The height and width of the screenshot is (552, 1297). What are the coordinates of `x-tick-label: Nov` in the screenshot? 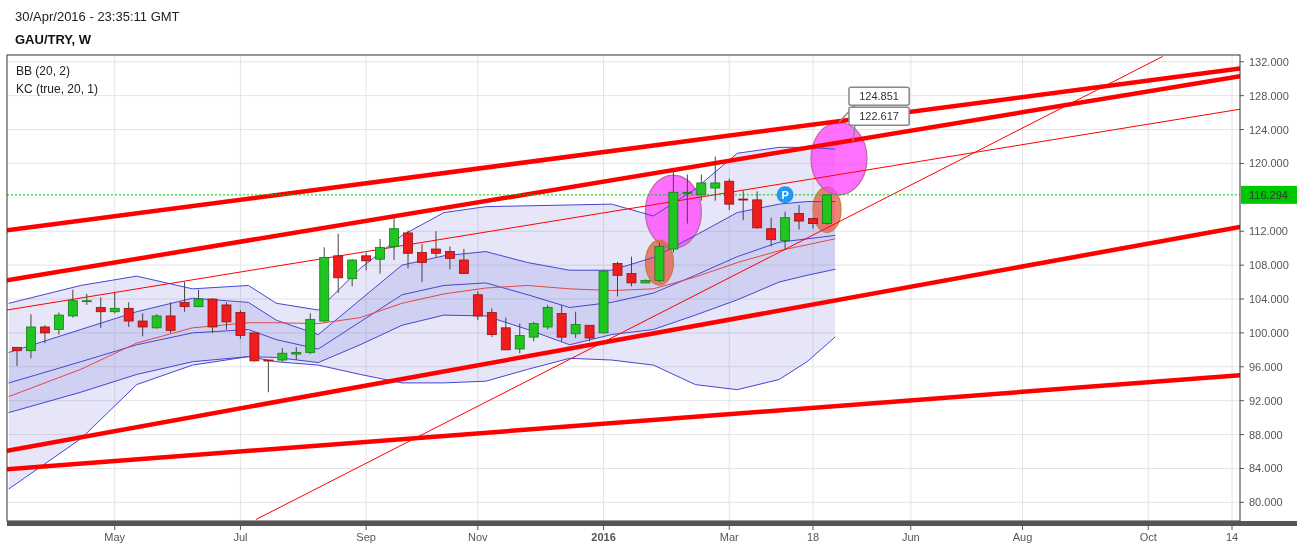 It's located at (478, 537).